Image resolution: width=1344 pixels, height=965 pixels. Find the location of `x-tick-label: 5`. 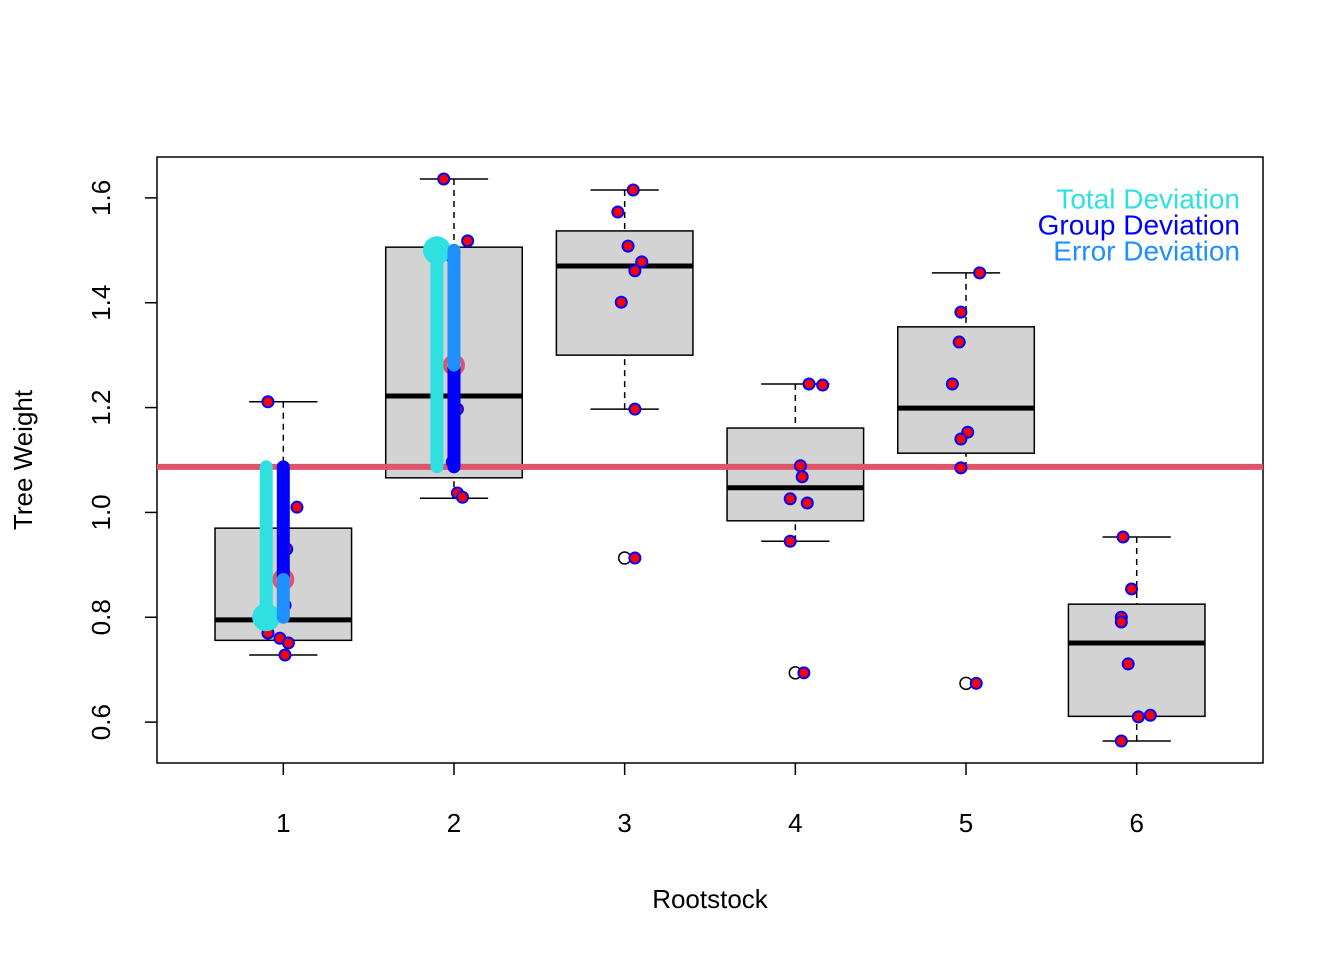

x-tick-label: 5 is located at coordinates (966, 823).